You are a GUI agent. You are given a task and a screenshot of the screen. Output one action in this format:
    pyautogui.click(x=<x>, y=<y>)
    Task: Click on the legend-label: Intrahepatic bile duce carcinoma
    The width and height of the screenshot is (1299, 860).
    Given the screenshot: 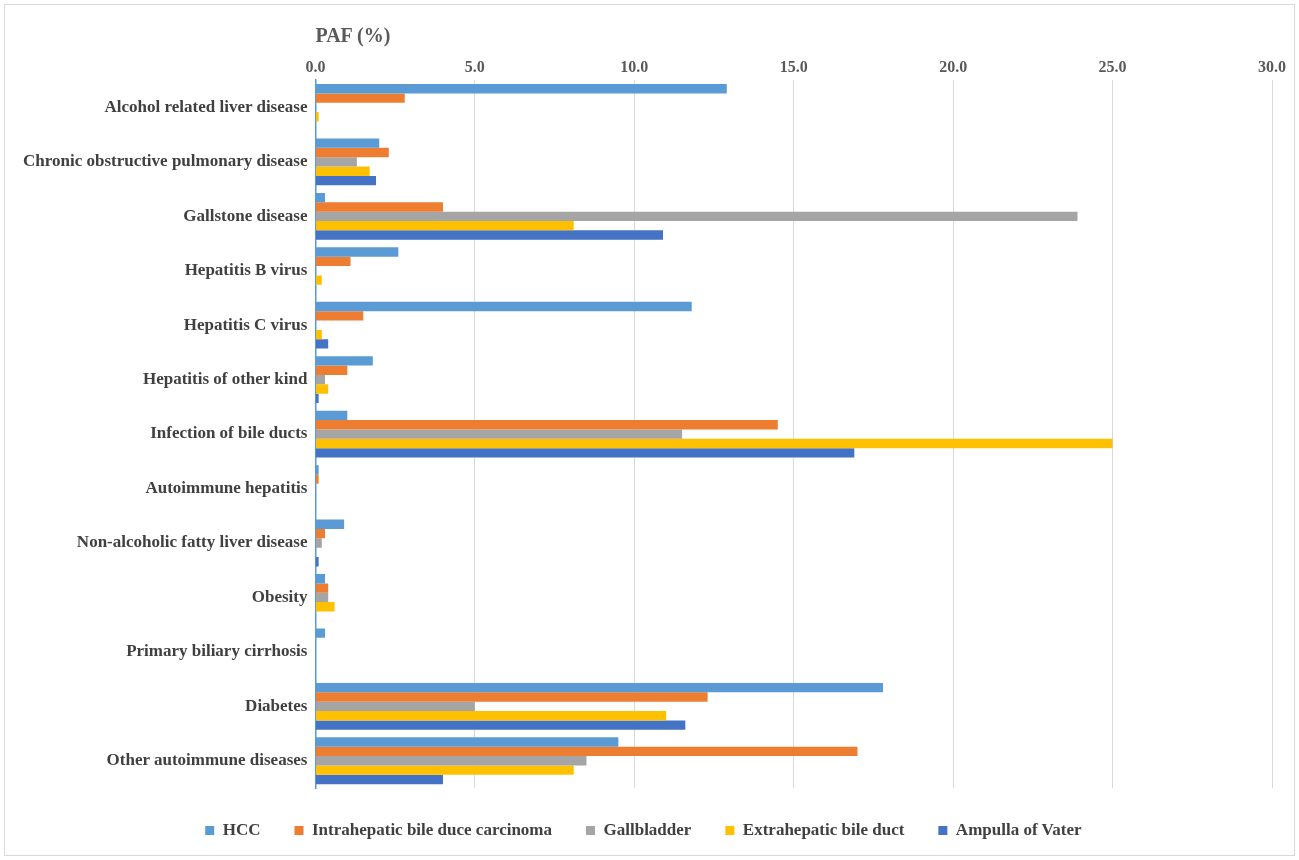 What is the action you would take?
    pyautogui.click(x=432, y=829)
    